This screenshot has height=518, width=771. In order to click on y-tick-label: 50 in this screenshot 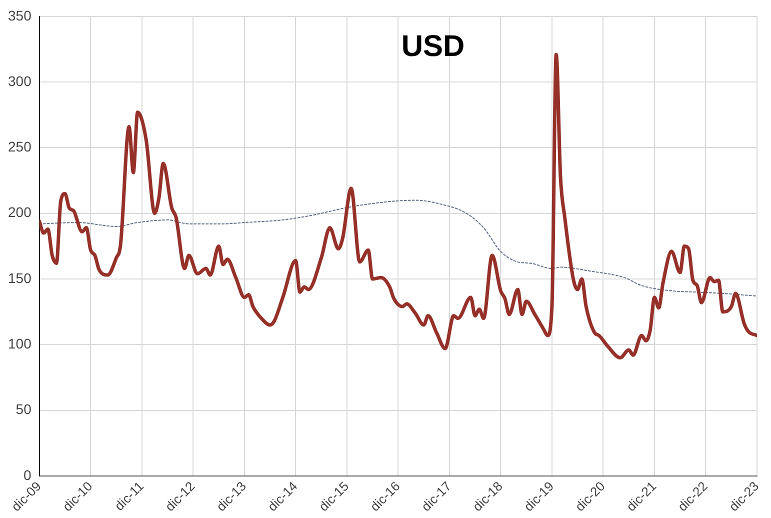, I will do `click(24, 409)`.